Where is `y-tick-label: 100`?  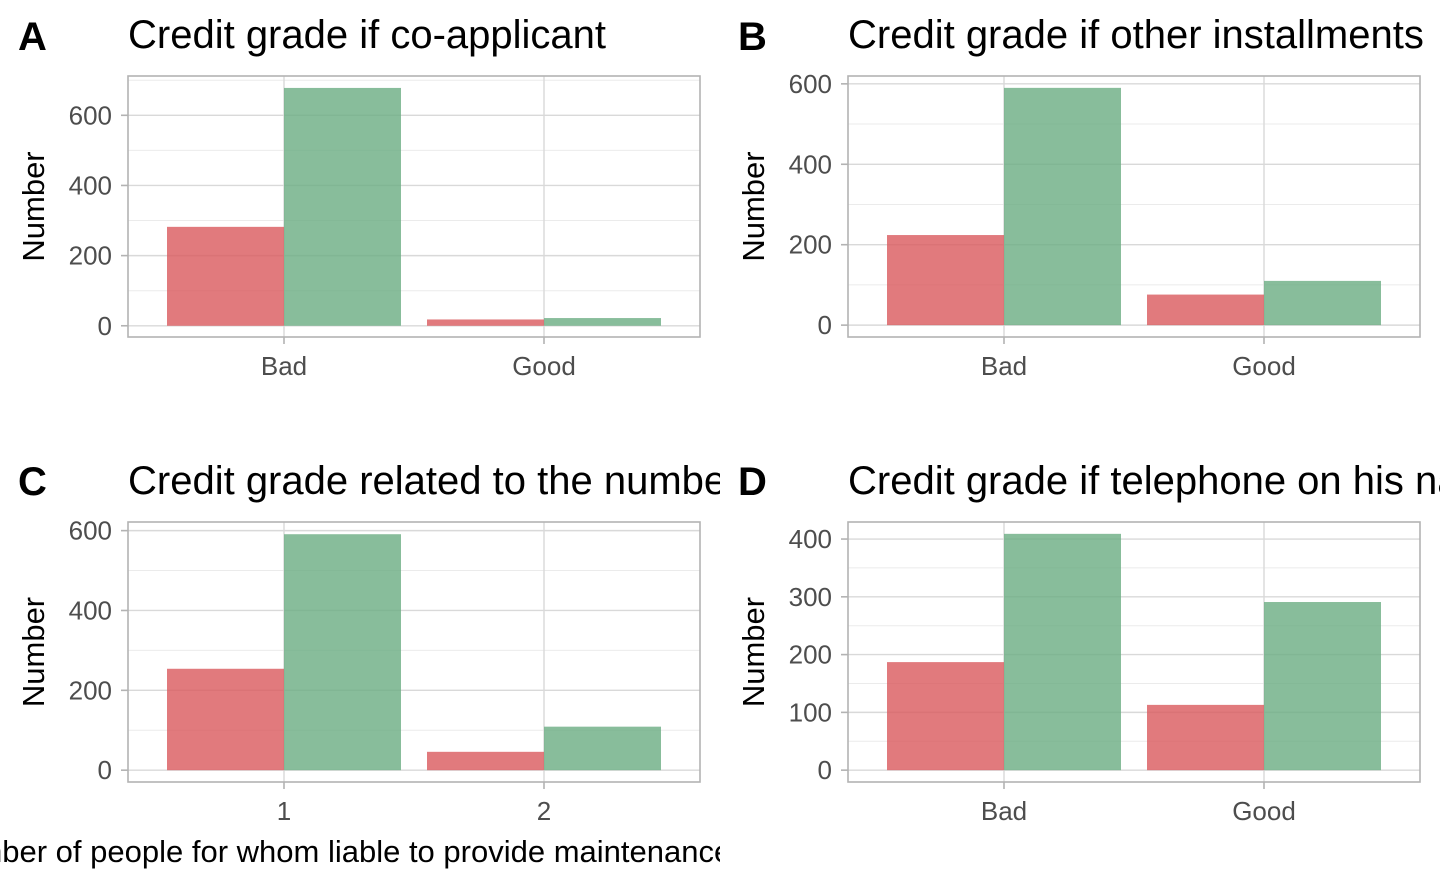 y-tick-label: 100 is located at coordinates (810, 712).